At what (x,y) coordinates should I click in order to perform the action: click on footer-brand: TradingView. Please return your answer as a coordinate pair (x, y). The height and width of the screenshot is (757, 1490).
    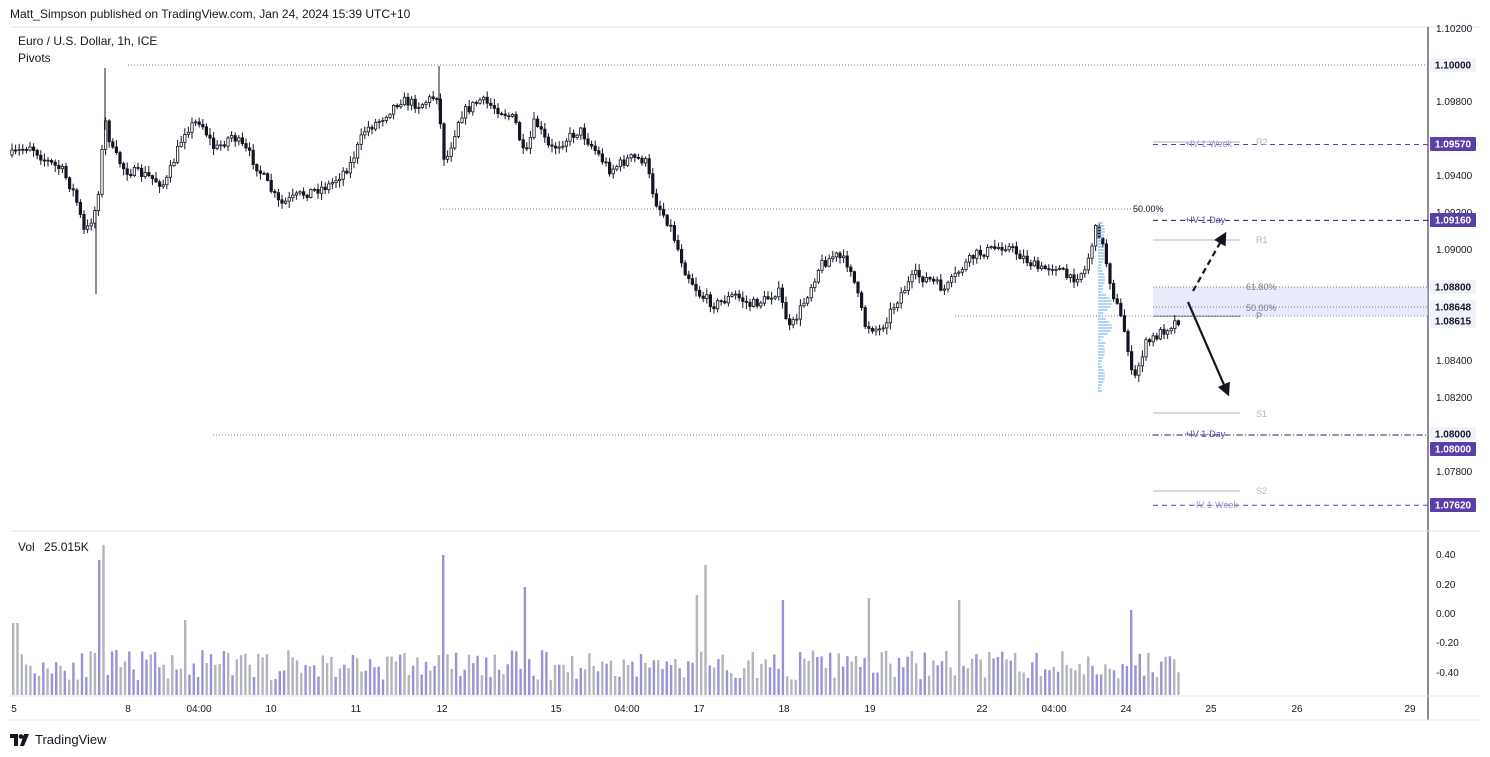
    Looking at the image, I should click on (58, 739).